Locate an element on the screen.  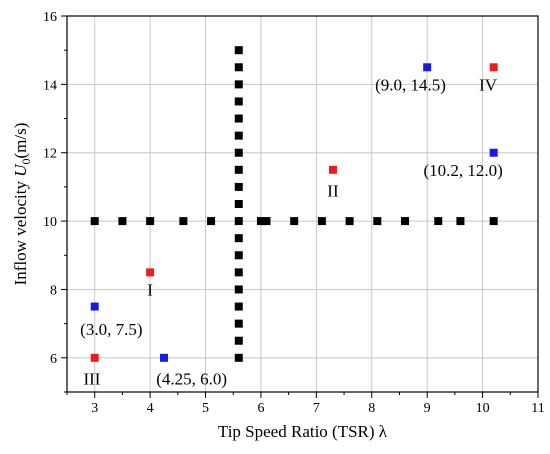
y-tick-label: 10 is located at coordinates (50, 222).